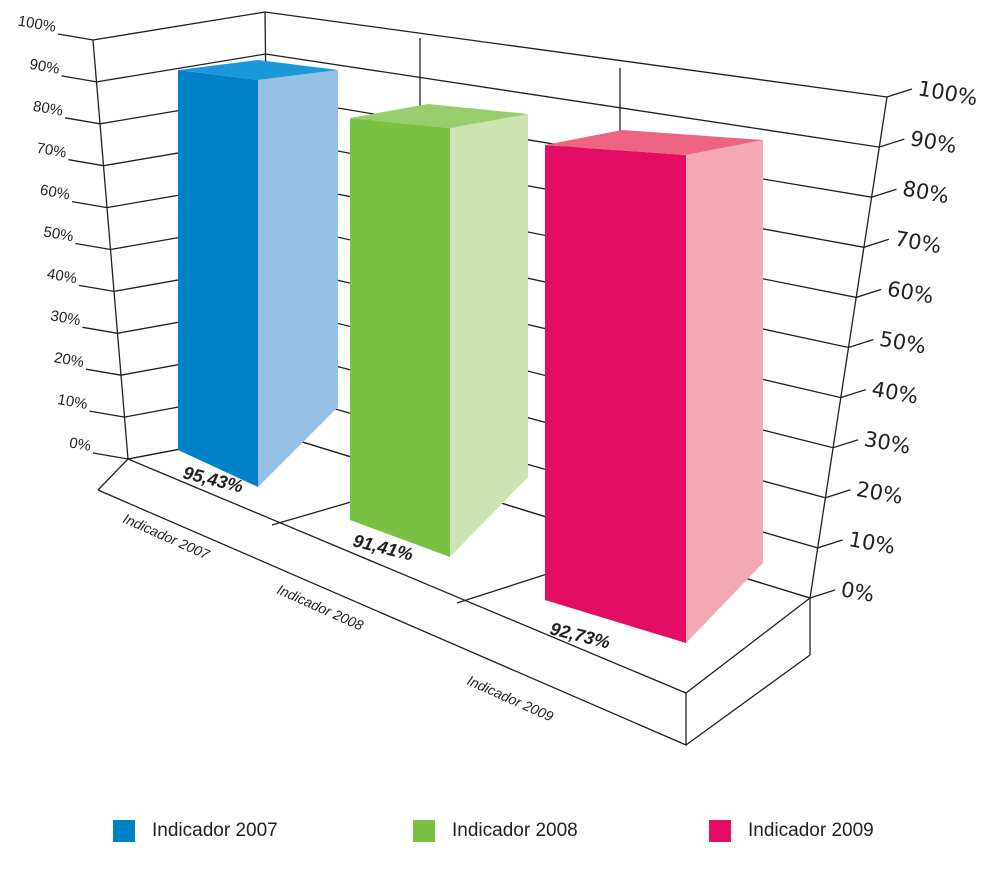 The image size is (1001, 879). What do you see at coordinates (424, 831) in the screenshot?
I see `legend-swatch-2008` at bounding box center [424, 831].